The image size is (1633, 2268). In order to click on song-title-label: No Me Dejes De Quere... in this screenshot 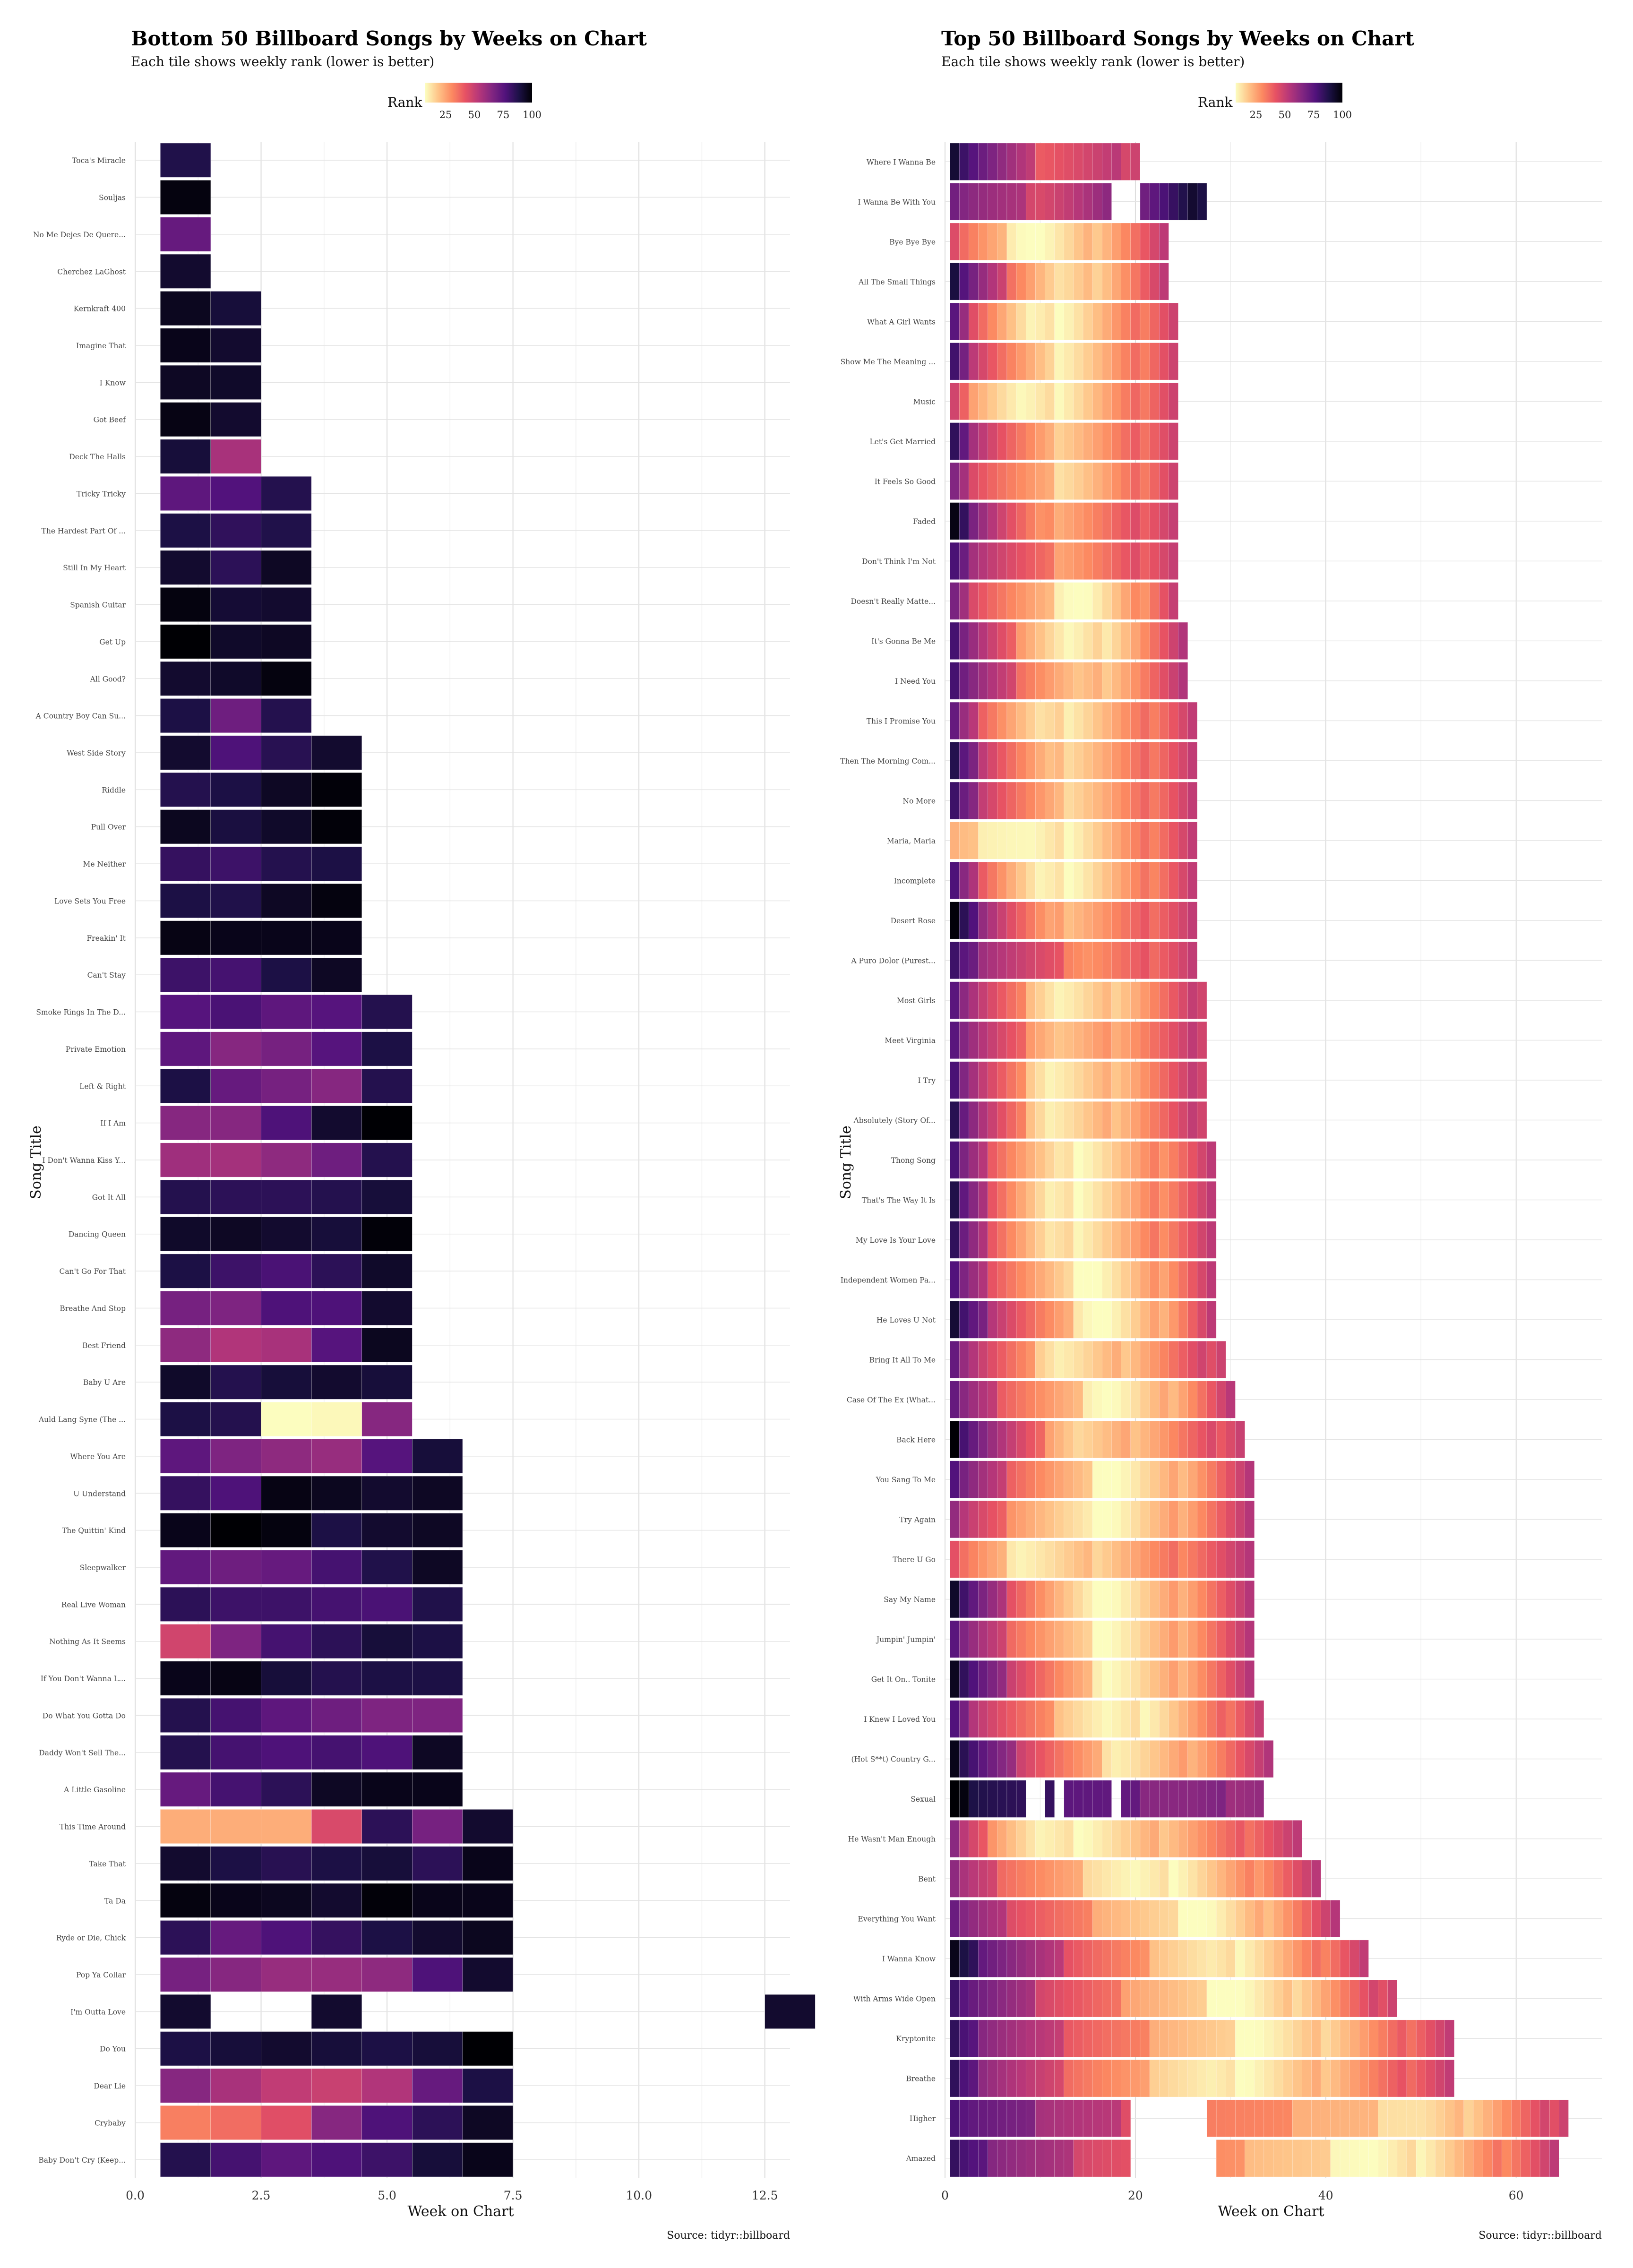, I will do `click(80, 235)`.